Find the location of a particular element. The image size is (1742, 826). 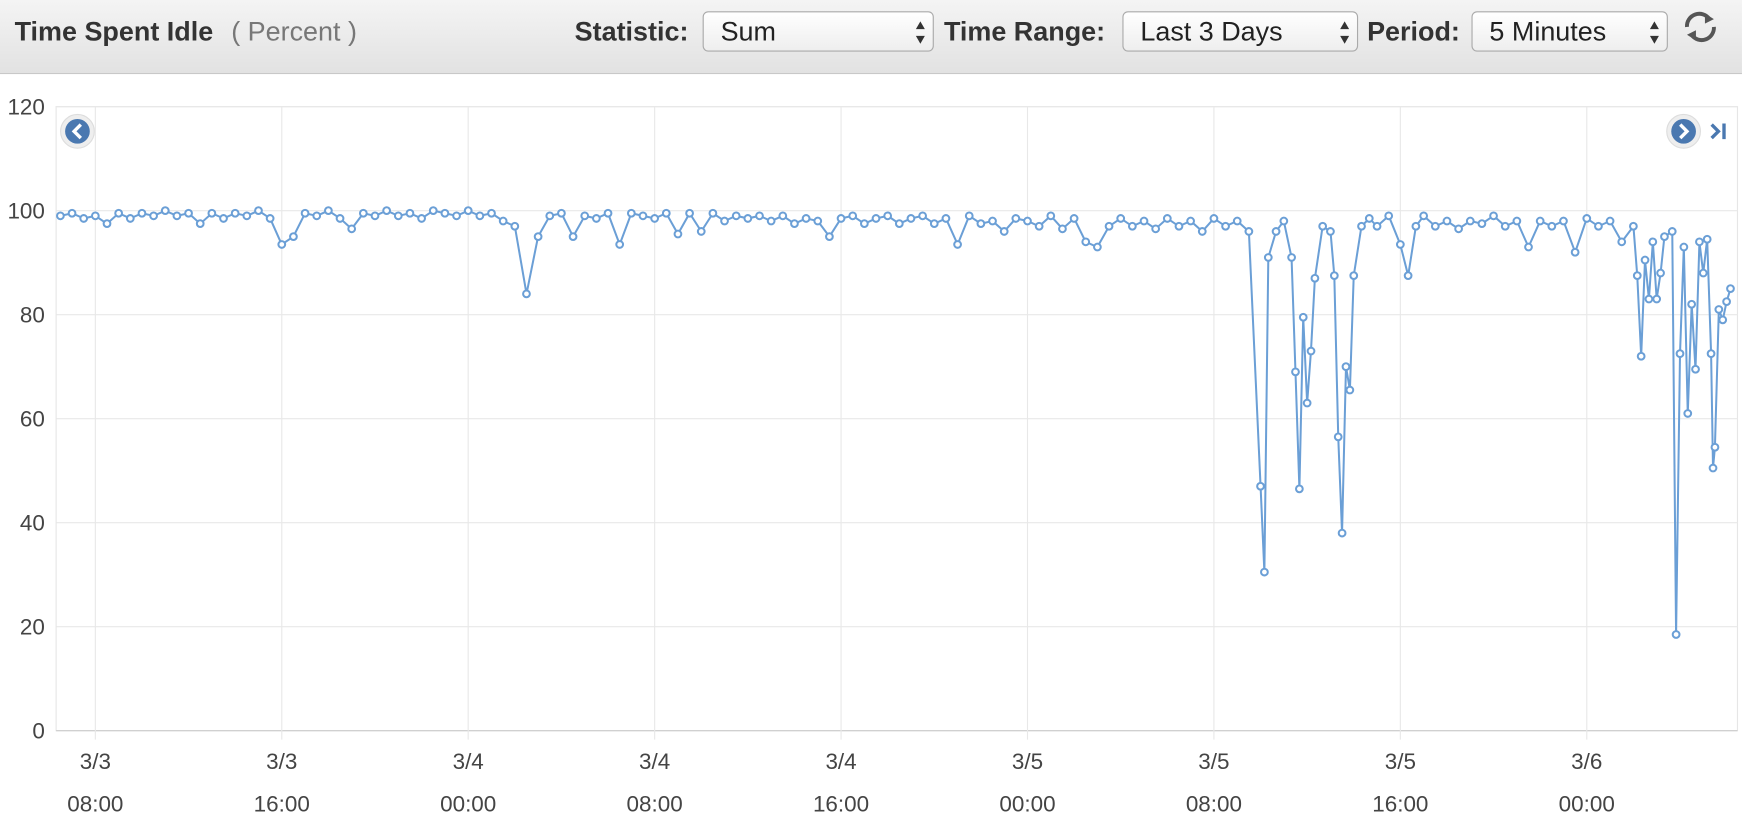

control-label: Period: is located at coordinates (1413, 32).